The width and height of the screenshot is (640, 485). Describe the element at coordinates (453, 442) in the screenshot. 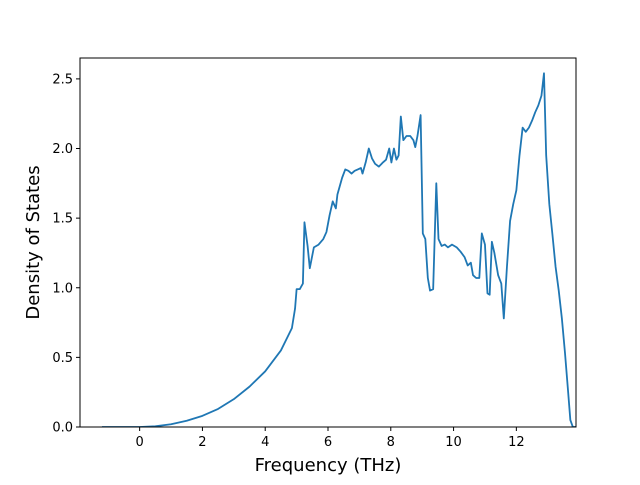

I see `x-tick-label: 10` at that location.